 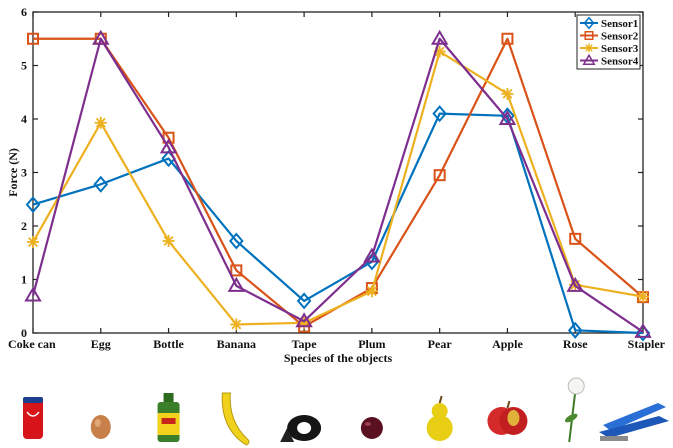 I want to click on x-tick-label: Coke can, so click(x=32, y=344).